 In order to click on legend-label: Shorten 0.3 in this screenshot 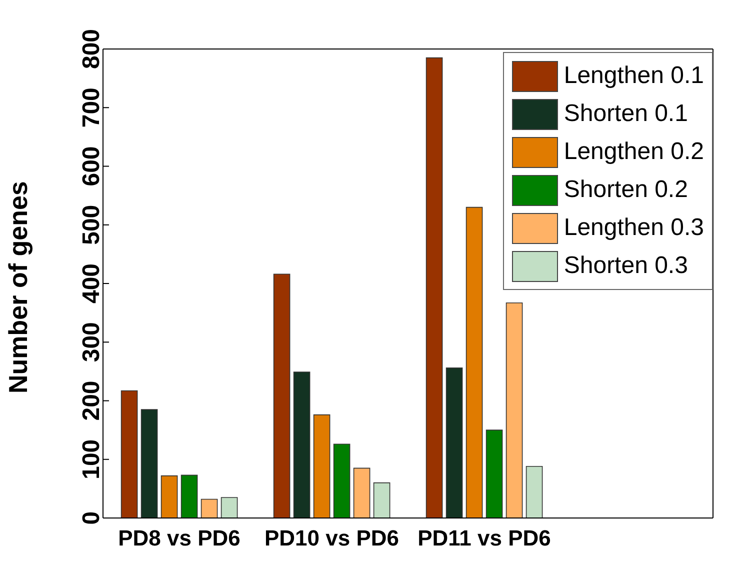, I will do `click(626, 266)`.